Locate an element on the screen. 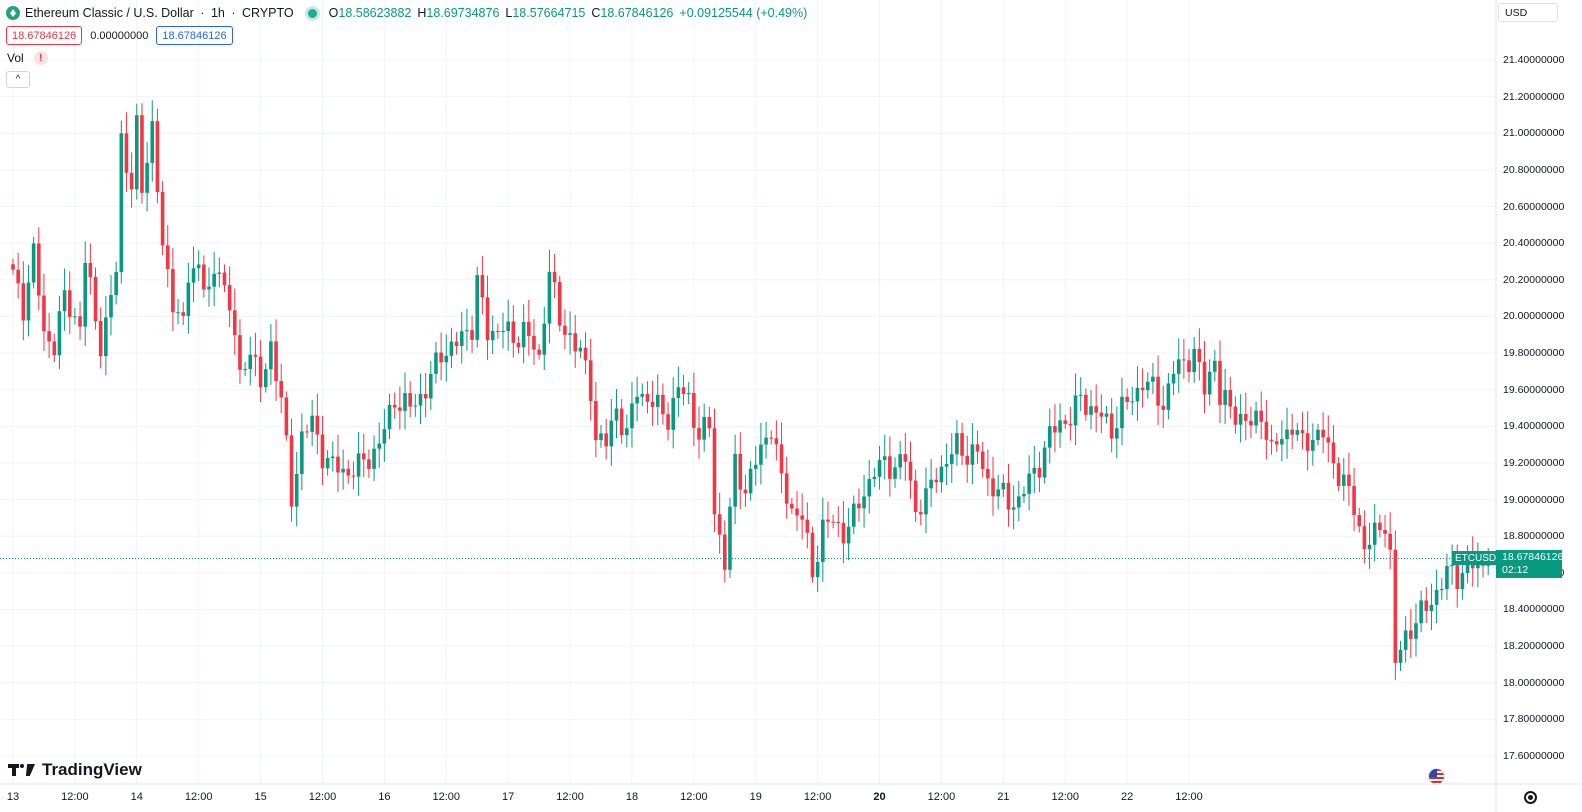 The height and width of the screenshot is (812, 1582). bid-price-button: 18.67846126 is located at coordinates (44, 35).